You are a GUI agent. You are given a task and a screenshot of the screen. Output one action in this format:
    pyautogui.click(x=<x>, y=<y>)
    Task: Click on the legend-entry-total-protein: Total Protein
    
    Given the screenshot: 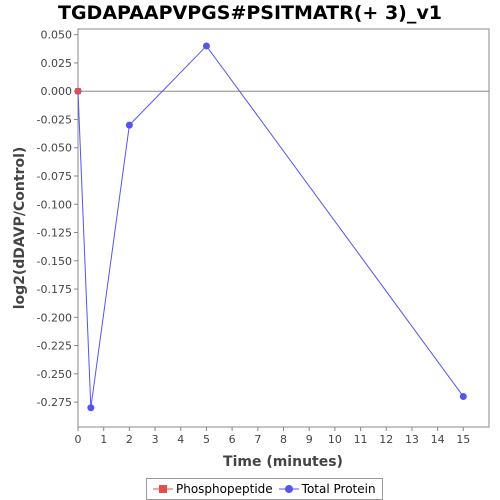 What is the action you would take?
    pyautogui.click(x=327, y=489)
    